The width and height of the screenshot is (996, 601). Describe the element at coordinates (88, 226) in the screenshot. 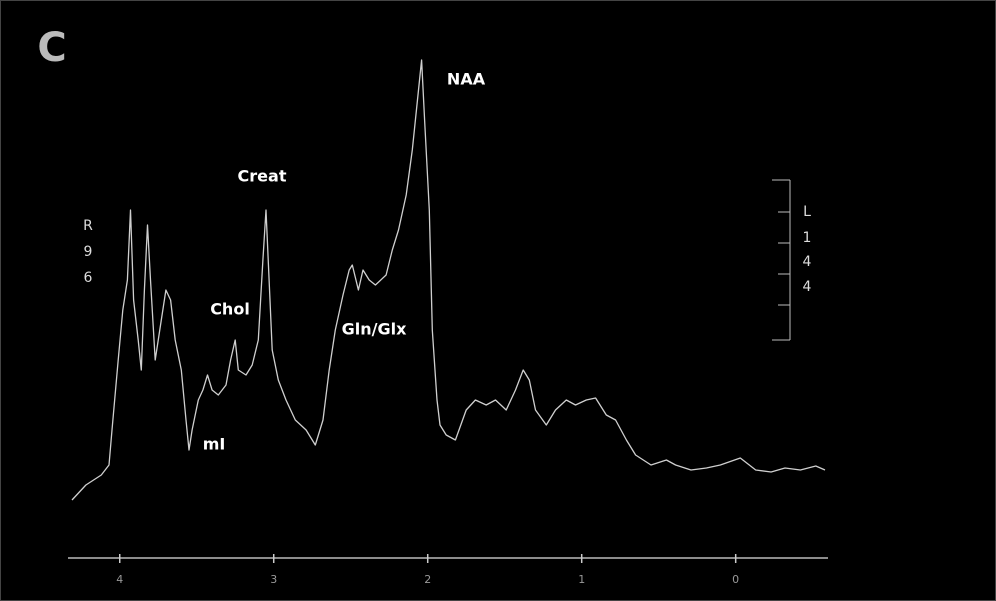

I see `orientation-label: R` at that location.